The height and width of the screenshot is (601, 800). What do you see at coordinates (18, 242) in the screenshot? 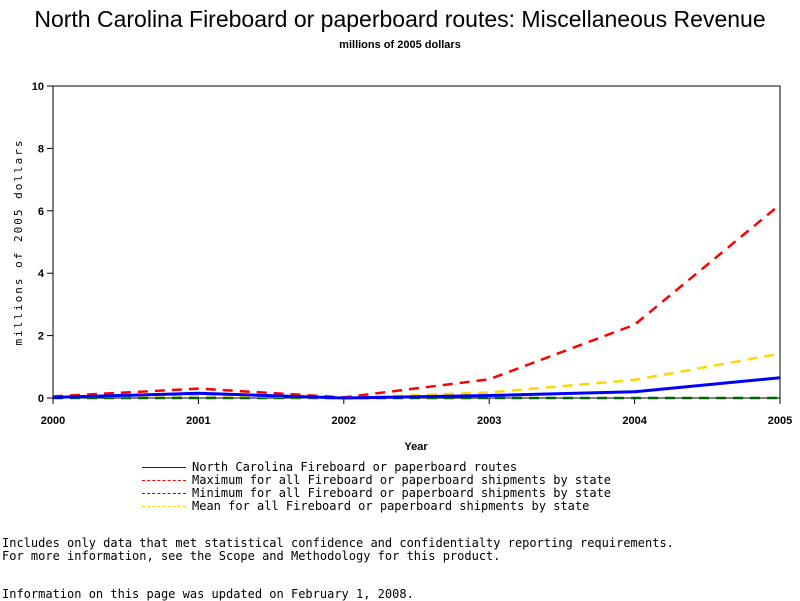
I see `y-axis-label: millions of 2005 dollars` at bounding box center [18, 242].